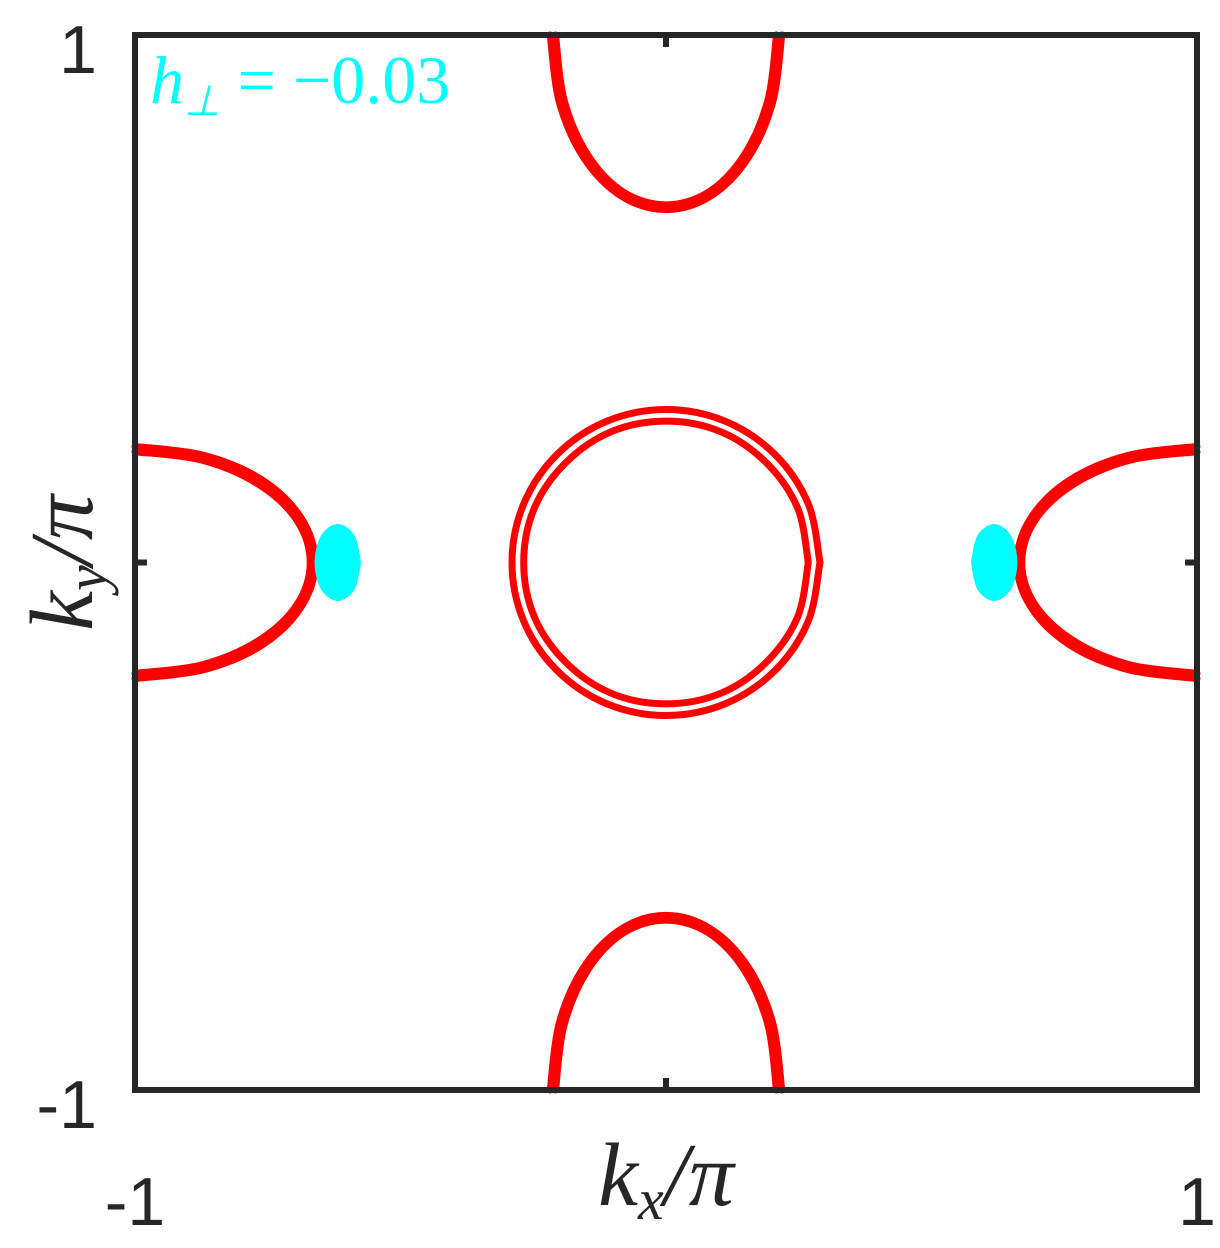 This screenshot has width=1220, height=1248. Describe the element at coordinates (202, 102) in the screenshot. I see `annotation-subscript: ⊥` at that location.